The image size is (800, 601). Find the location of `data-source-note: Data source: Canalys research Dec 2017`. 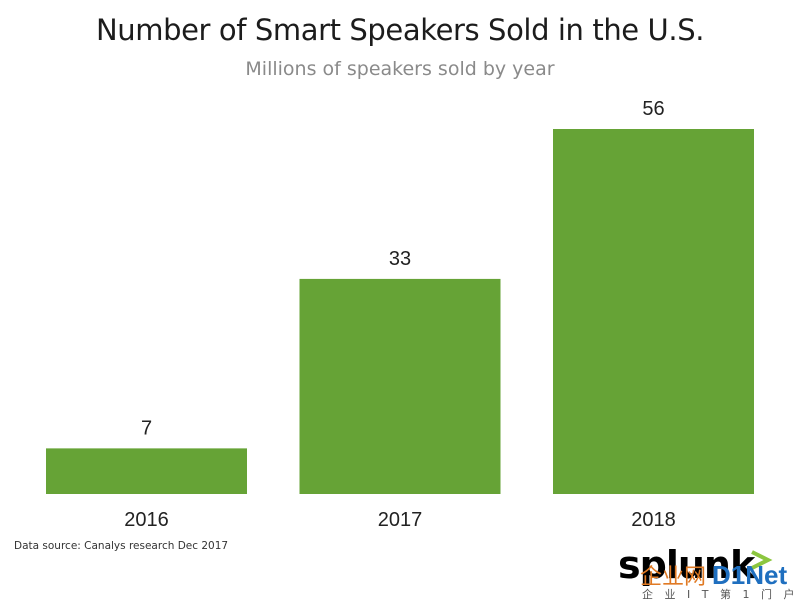

data-source-note: Data source: Canalys research Dec 2017 is located at coordinates (121, 546).